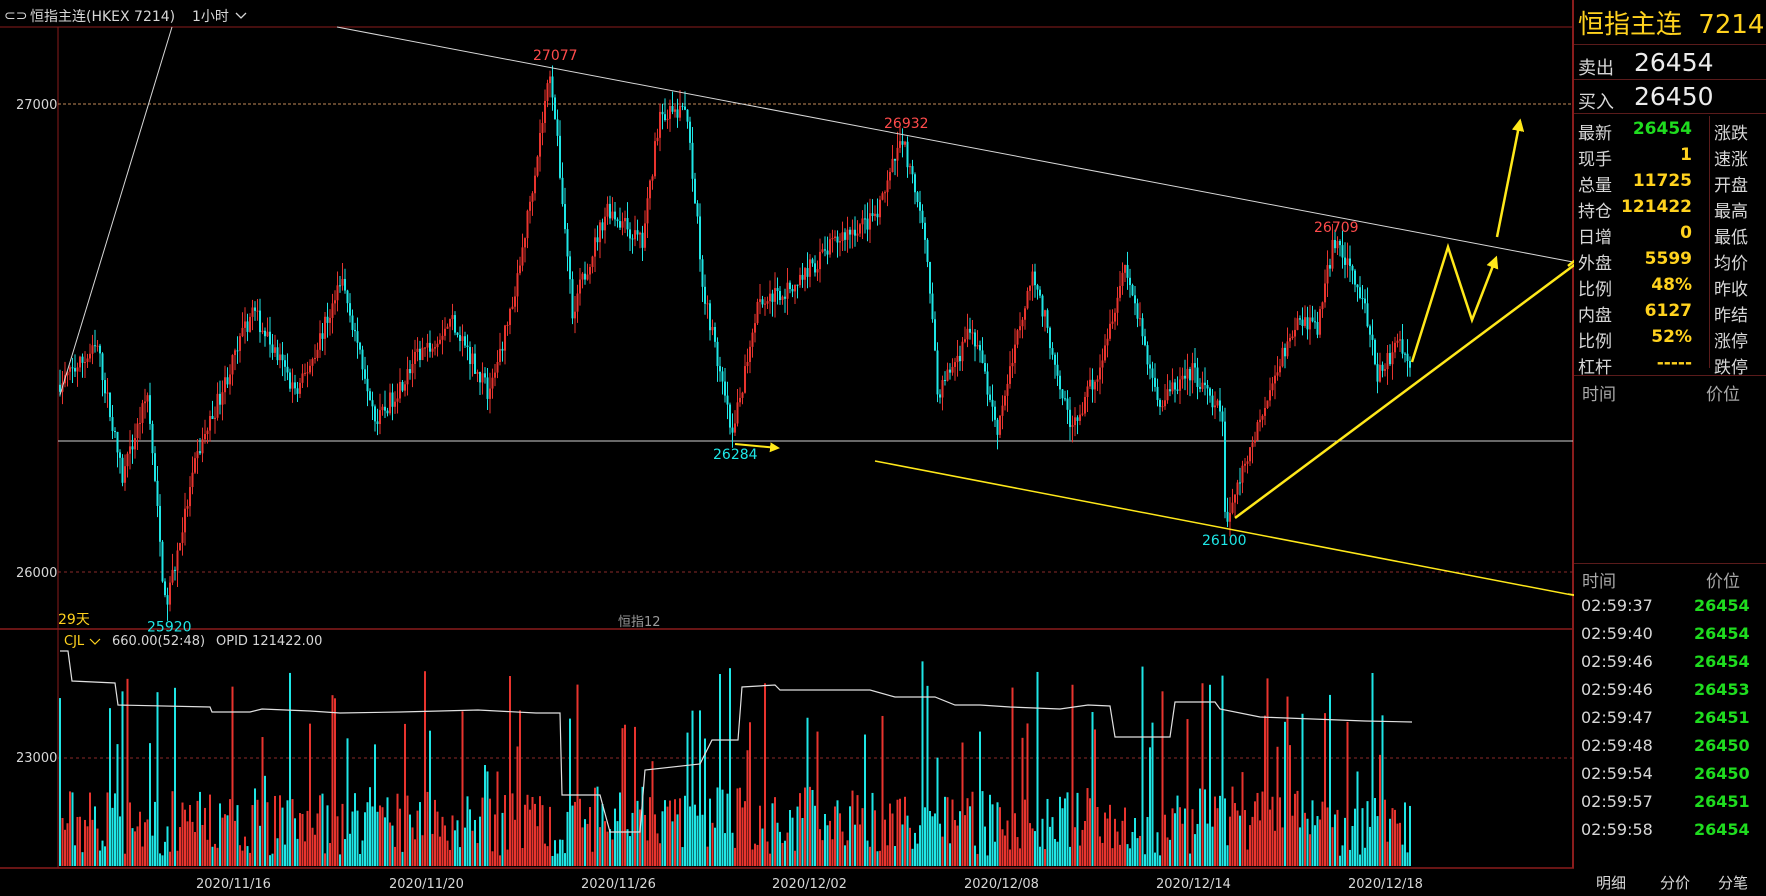 The width and height of the screenshot is (1766, 896). Describe the element at coordinates (1675, 883) in the screenshot. I see `tab-price-distribution: 分价` at that location.